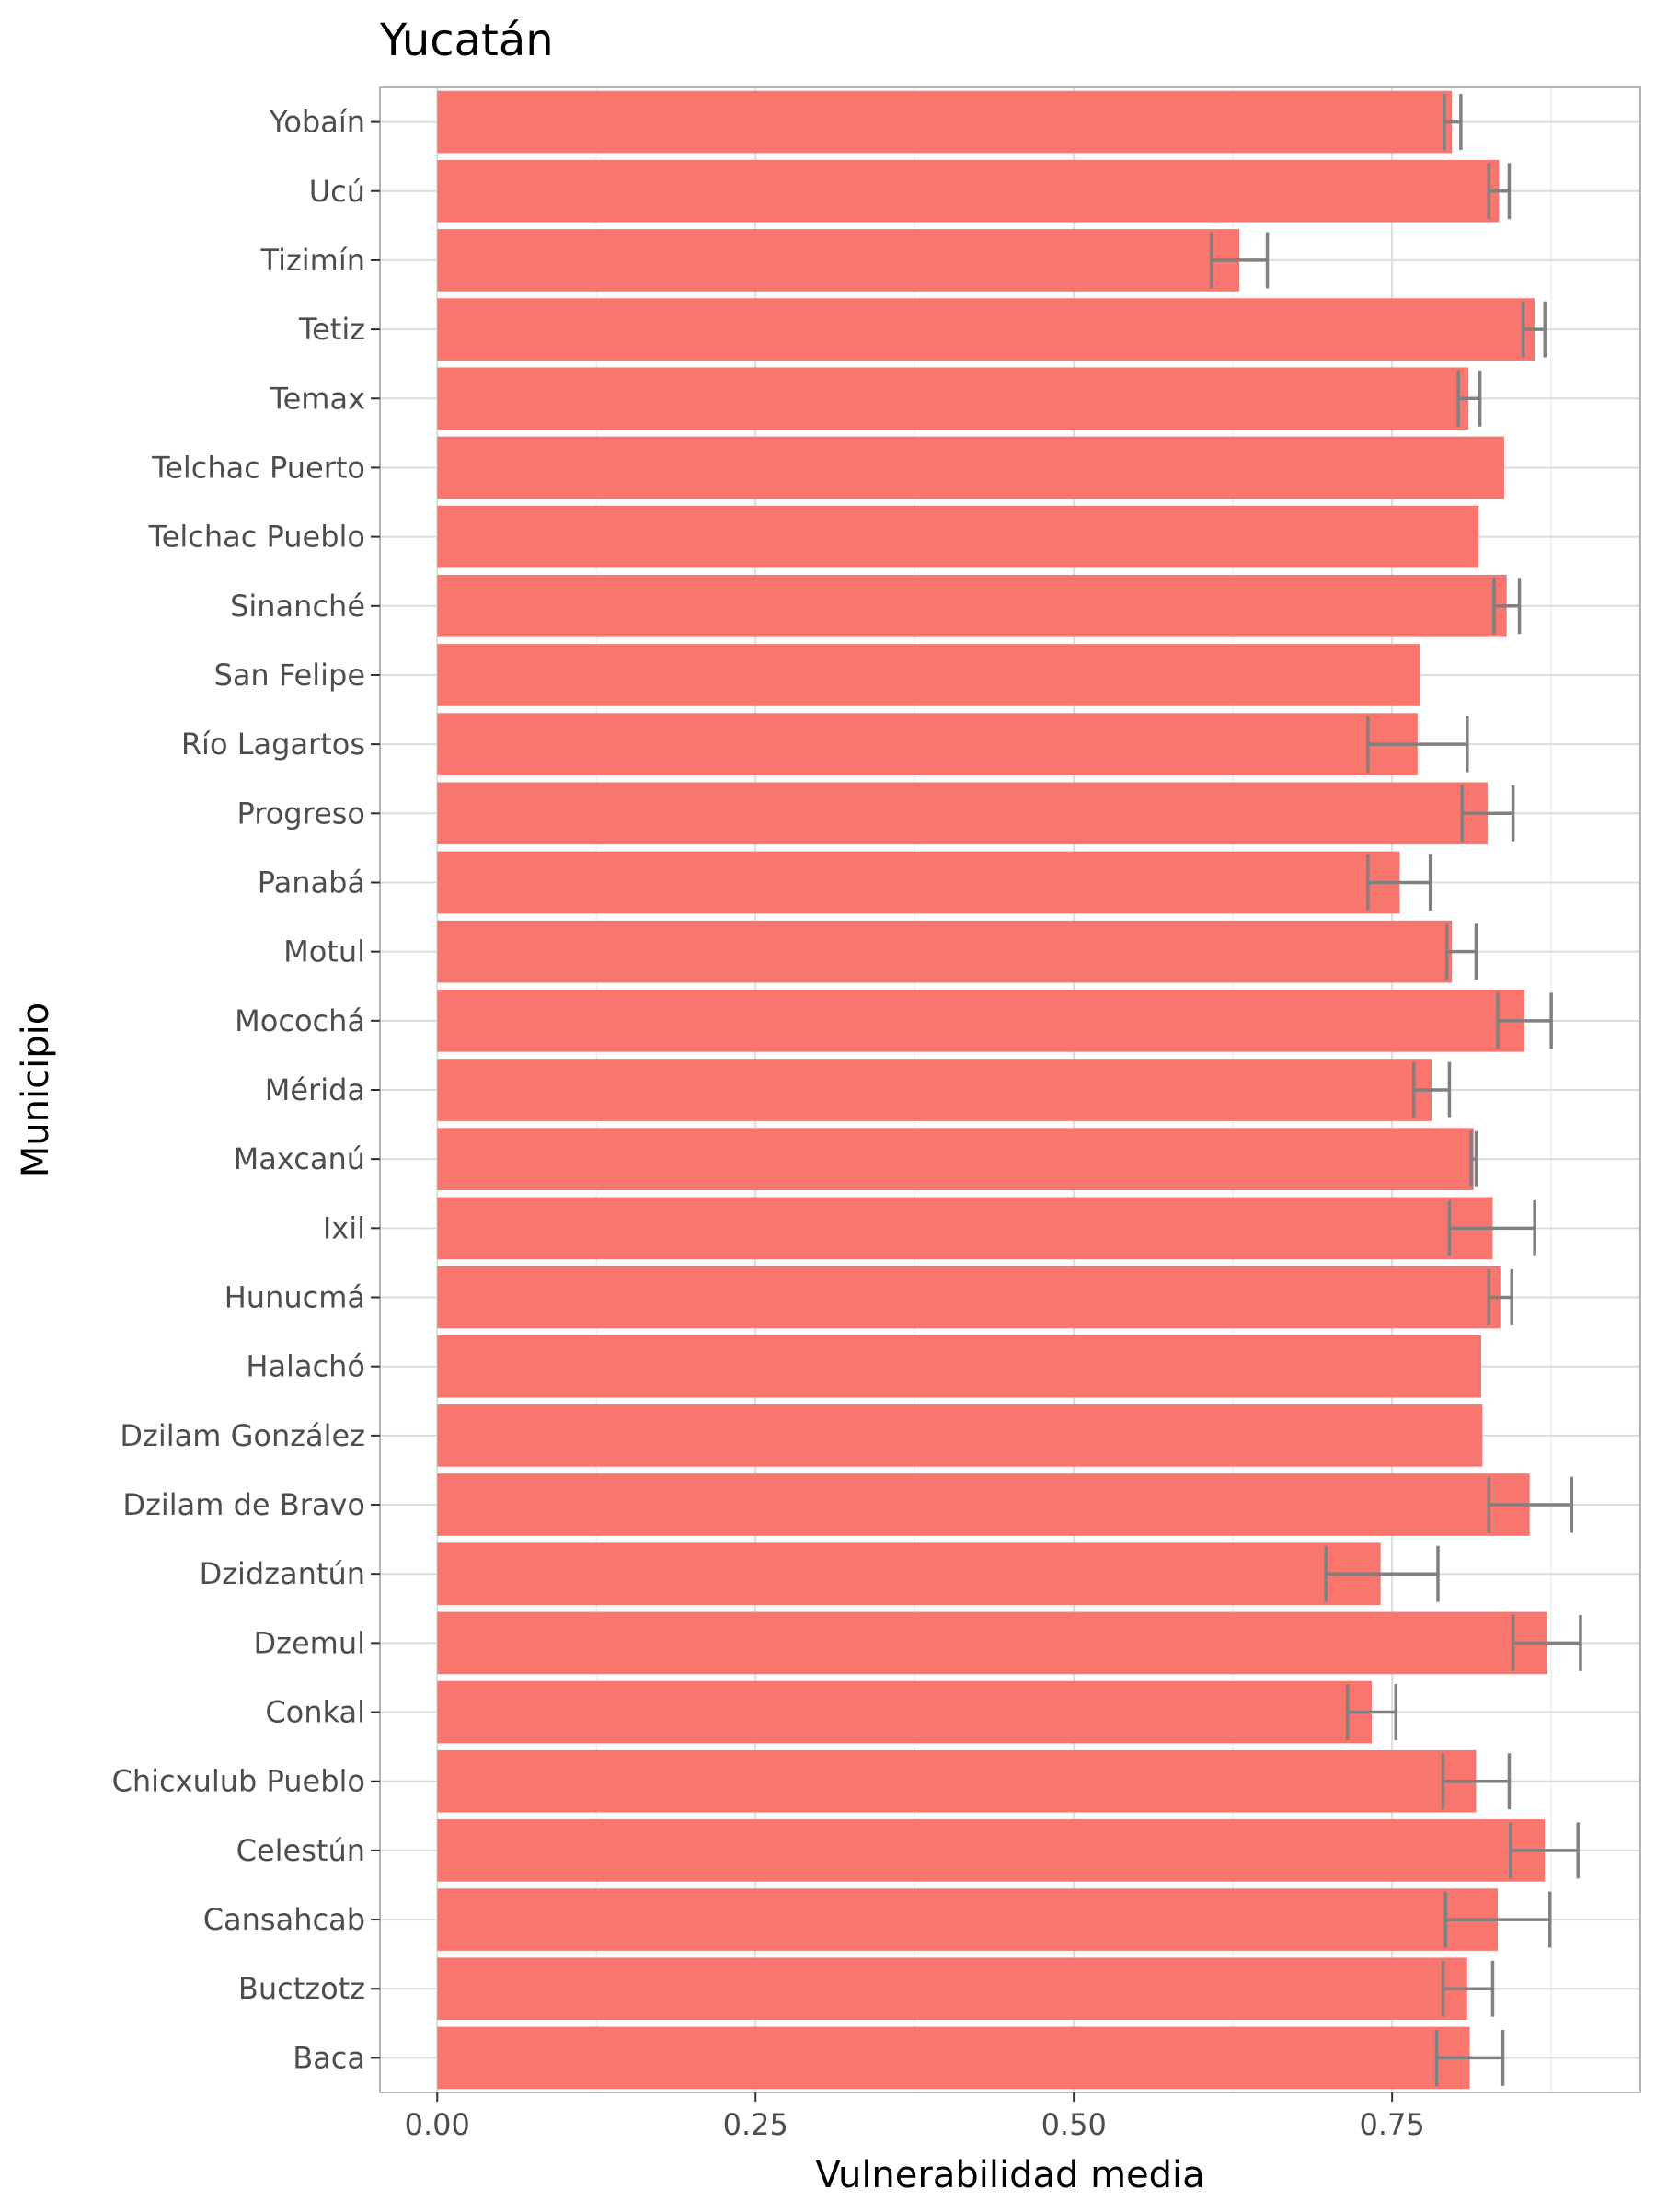 This screenshot has height=2212, width=1656. Describe the element at coordinates (300, 1851) in the screenshot. I see `y-tick-label: Celestún` at that location.